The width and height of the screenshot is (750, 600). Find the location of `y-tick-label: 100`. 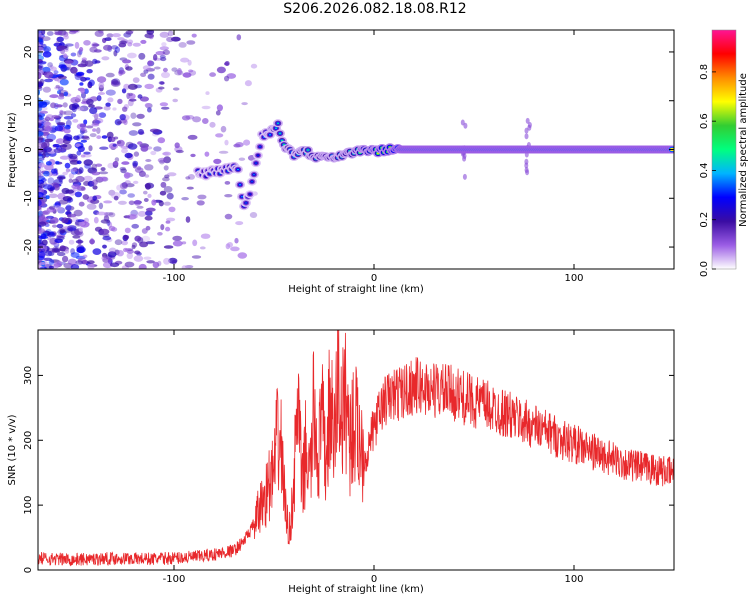

y-tick-label: 100 is located at coordinates (28, 505).